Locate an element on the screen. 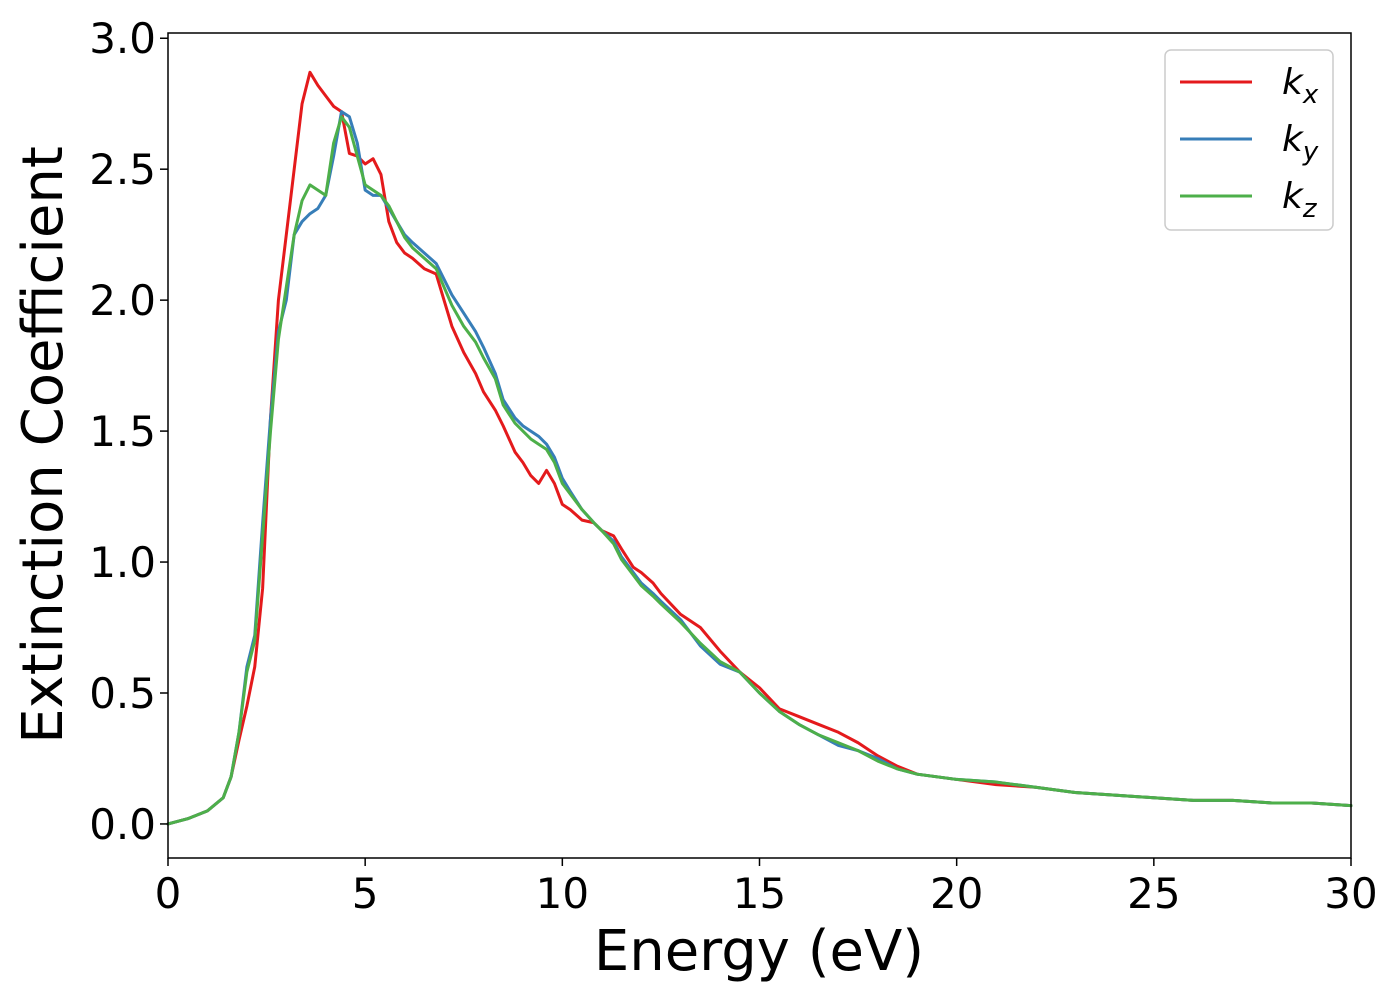  x-tick-label: 5 is located at coordinates (365, 893).